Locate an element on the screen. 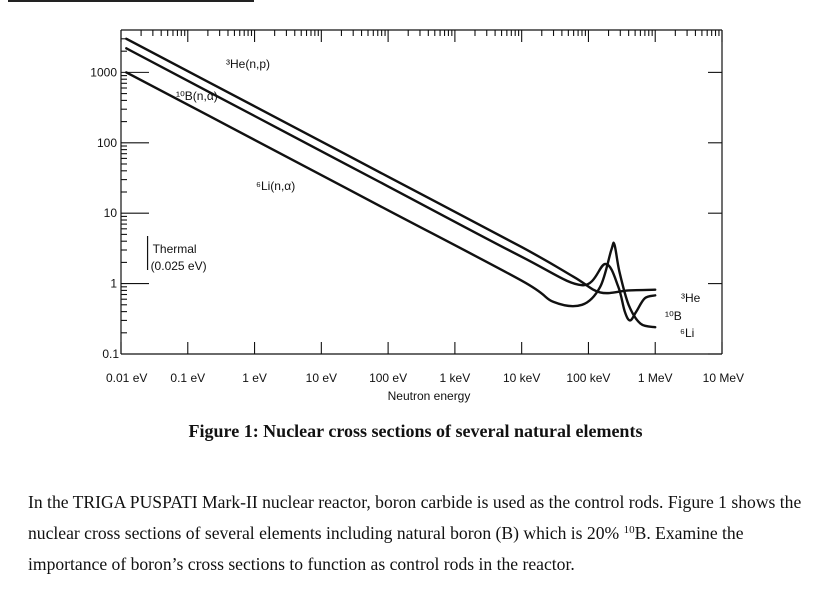  top-rule is located at coordinates (131, 1).